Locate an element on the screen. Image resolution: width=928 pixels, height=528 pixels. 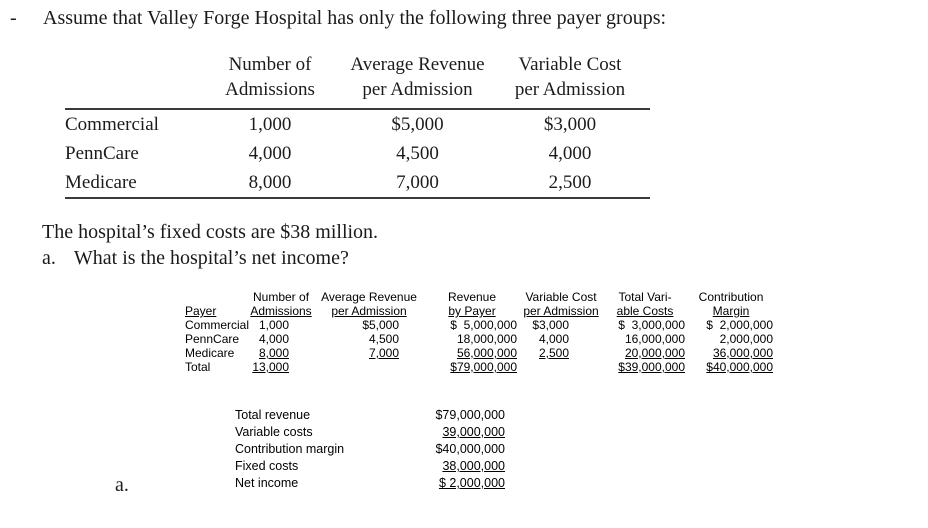
question-label: a. is located at coordinates (49, 258).